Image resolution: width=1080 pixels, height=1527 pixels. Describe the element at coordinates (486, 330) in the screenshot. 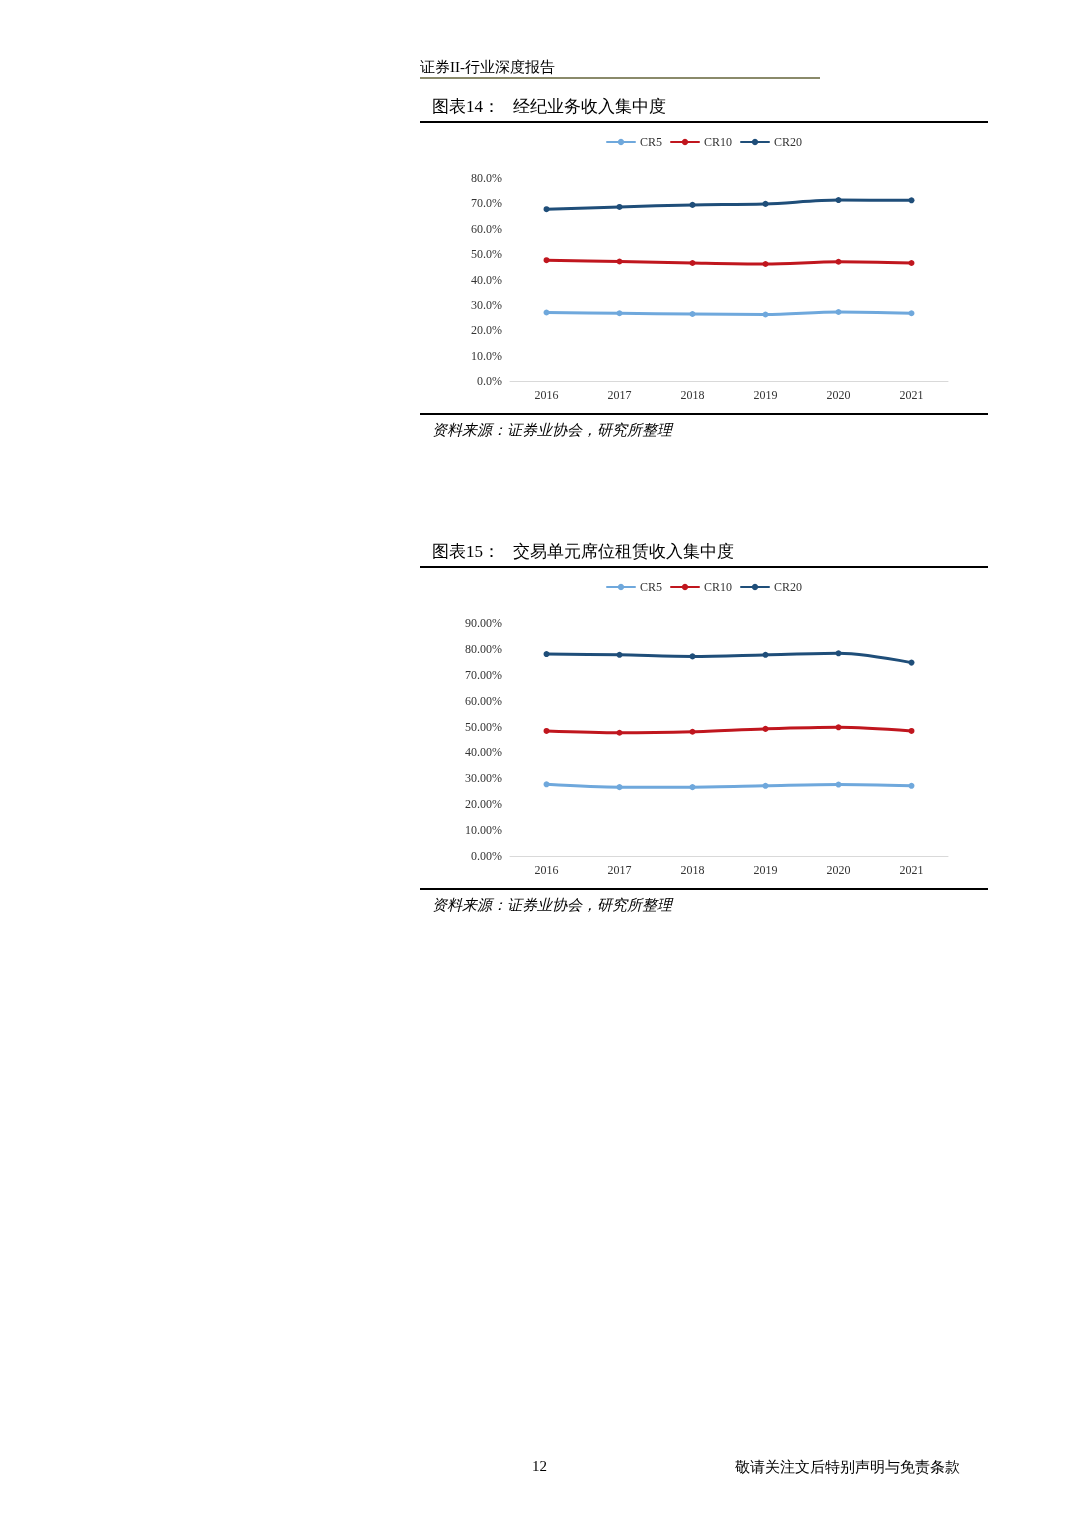

I see `y-tick-label: 20.0%` at that location.